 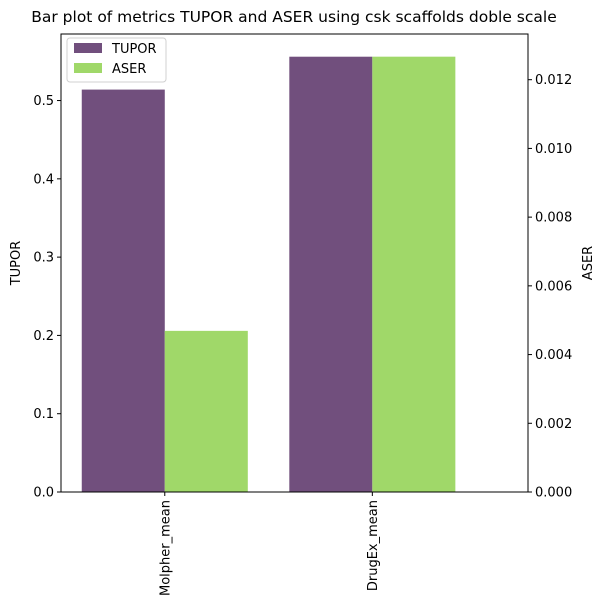 What do you see at coordinates (16, 264) in the screenshot?
I see `left-y-axis-label: TUPOR` at bounding box center [16, 264].